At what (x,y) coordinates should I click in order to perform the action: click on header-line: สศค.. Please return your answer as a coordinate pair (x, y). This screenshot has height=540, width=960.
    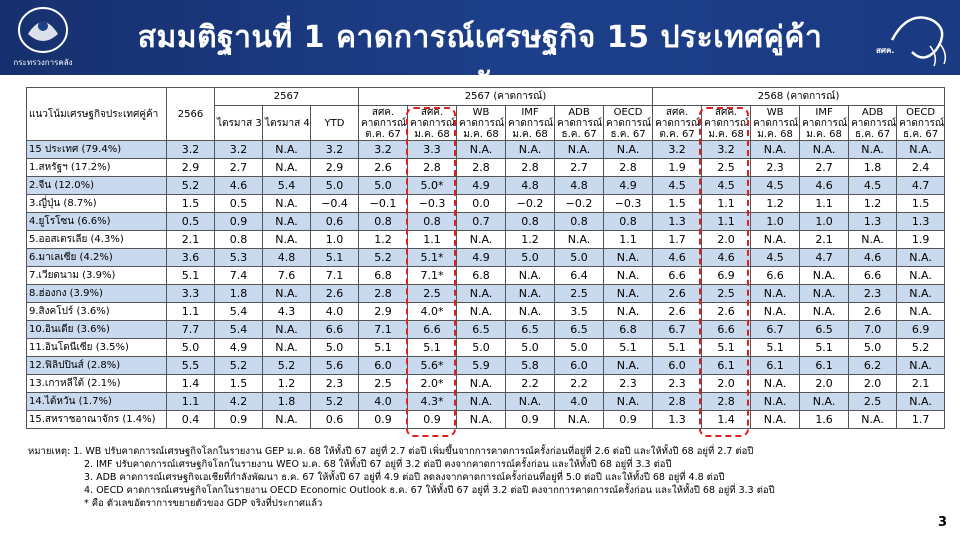
    Looking at the image, I should click on (383, 112).